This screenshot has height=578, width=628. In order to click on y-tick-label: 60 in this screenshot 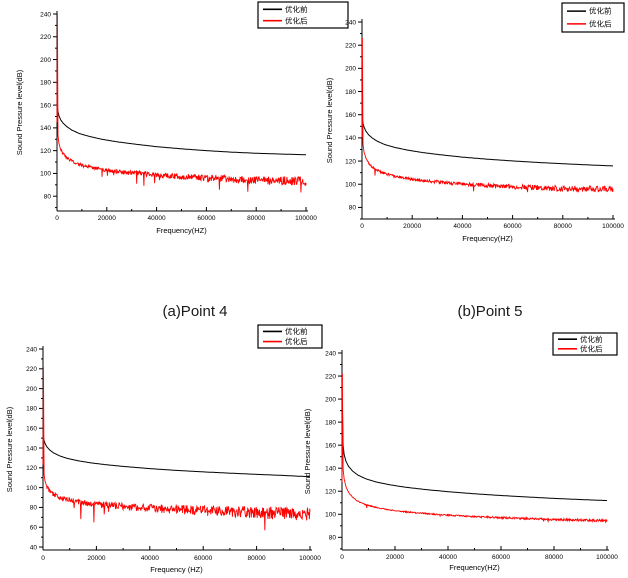, I will do `click(34, 528)`.